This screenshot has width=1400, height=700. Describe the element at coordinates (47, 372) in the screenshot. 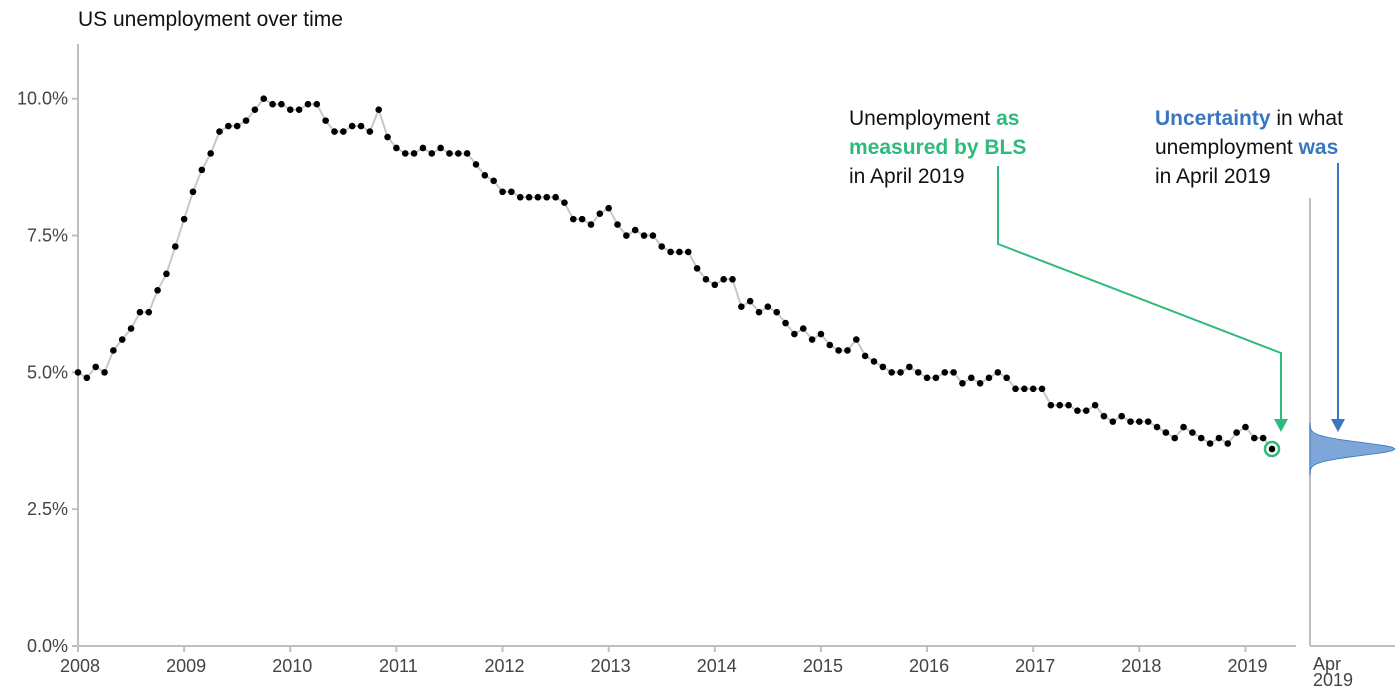

I see `y-tick-label: 5.0%` at that location.